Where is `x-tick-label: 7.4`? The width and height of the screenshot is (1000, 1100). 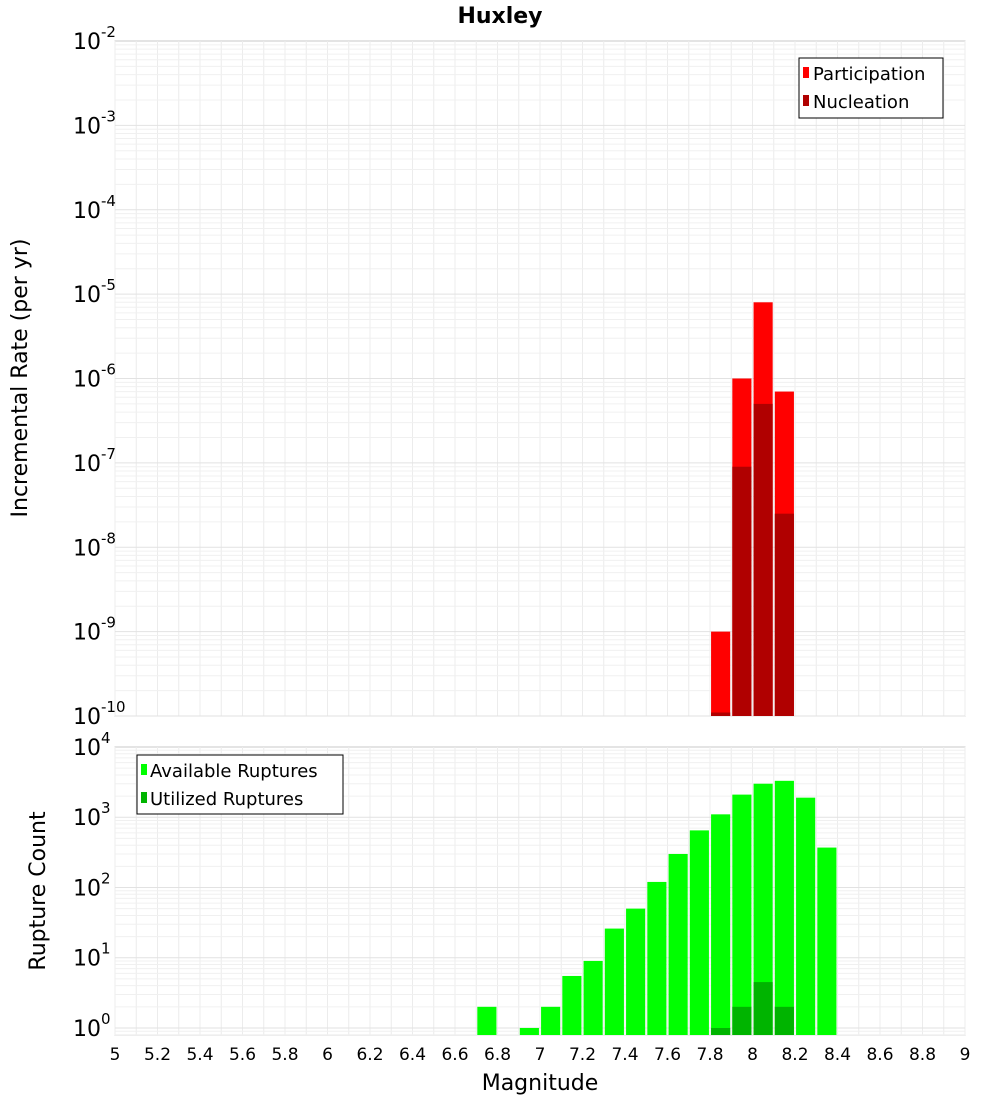
x-tick-label: 7.4 is located at coordinates (624, 1055).